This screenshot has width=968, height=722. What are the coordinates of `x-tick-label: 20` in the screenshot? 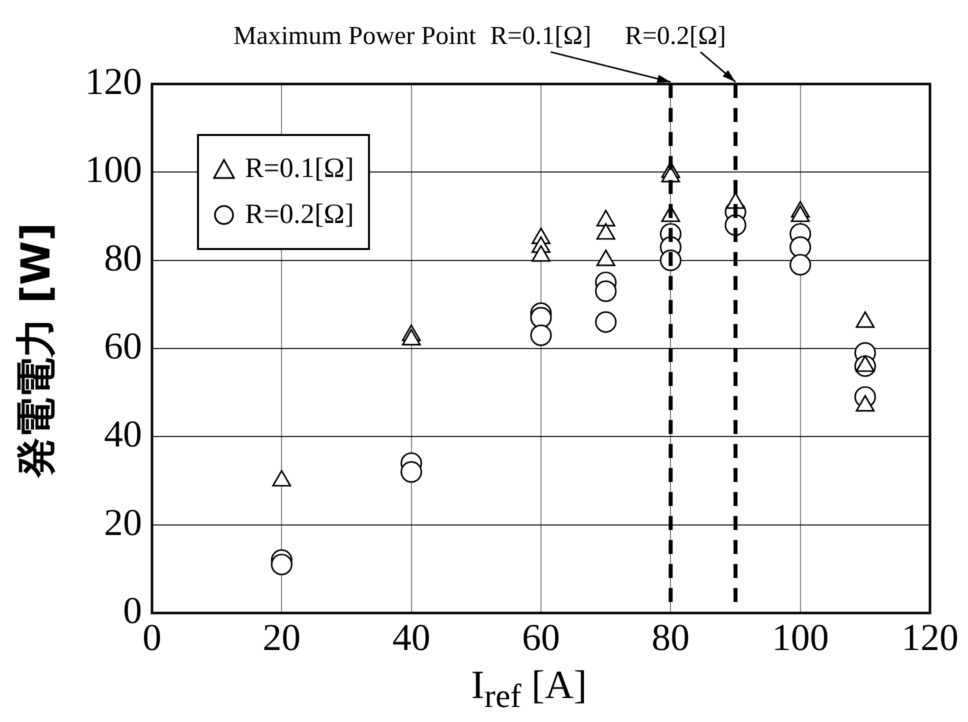 It's located at (281, 637).